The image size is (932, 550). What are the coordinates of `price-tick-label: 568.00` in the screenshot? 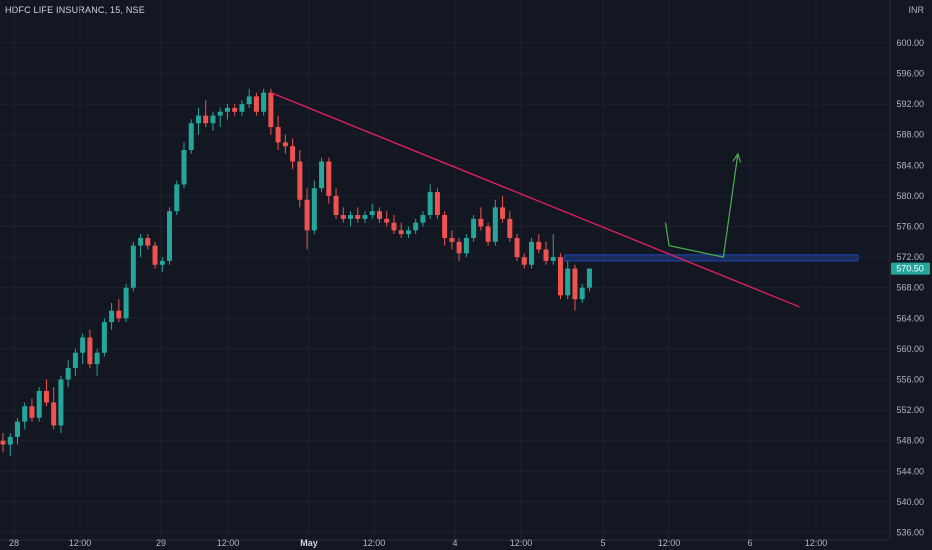 It's located at (910, 288).